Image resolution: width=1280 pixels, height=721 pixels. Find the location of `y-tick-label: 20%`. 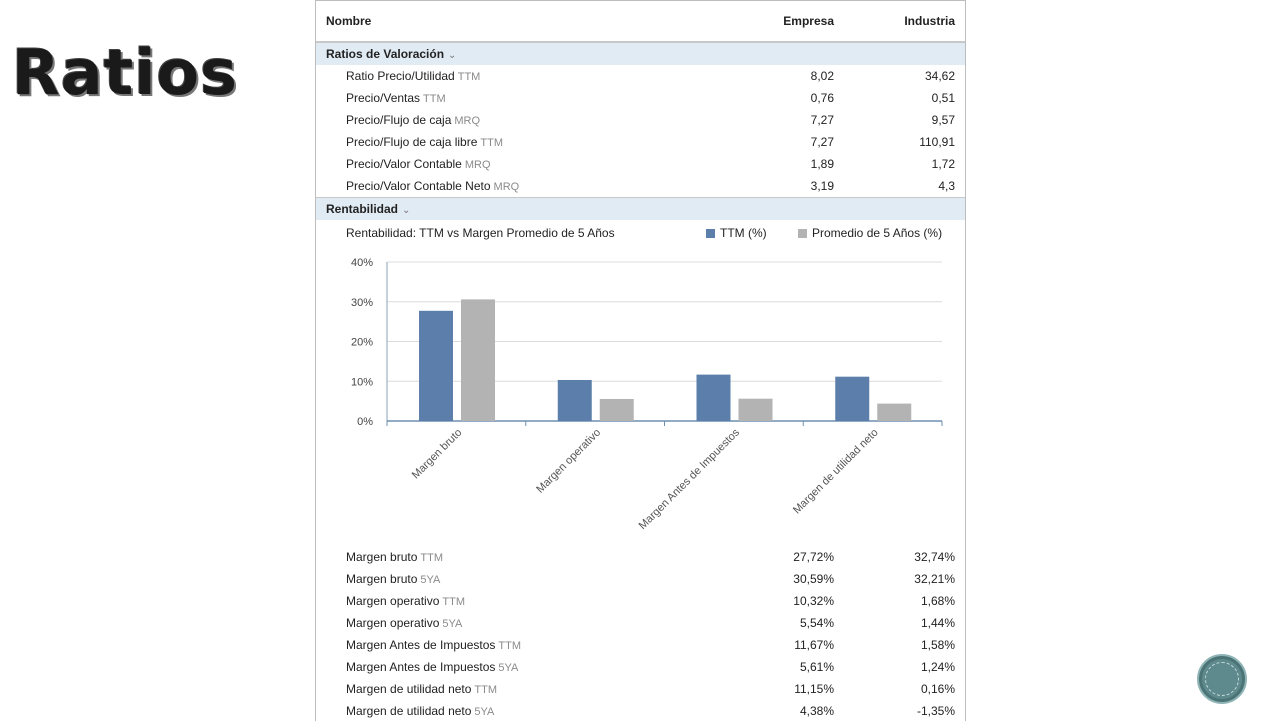

y-tick-label: 20% is located at coordinates (362, 343).